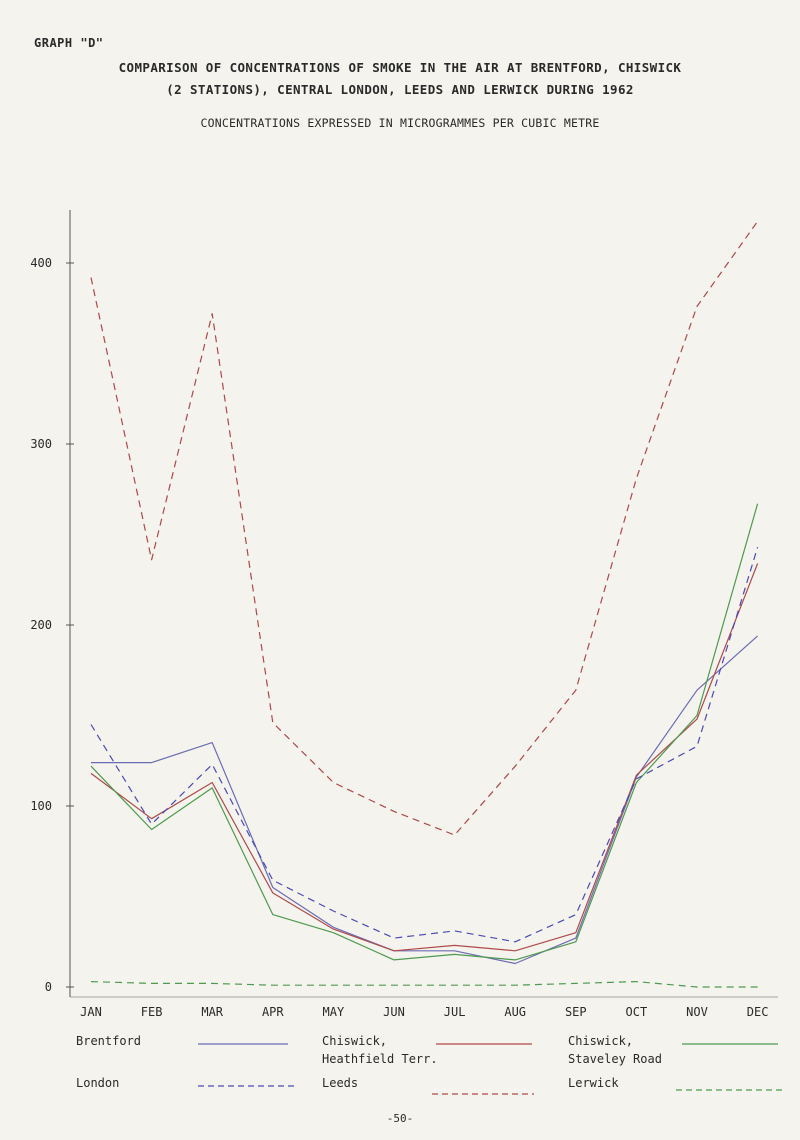  I want to click on legend-swatch-lerwick, so click(729, 1090).